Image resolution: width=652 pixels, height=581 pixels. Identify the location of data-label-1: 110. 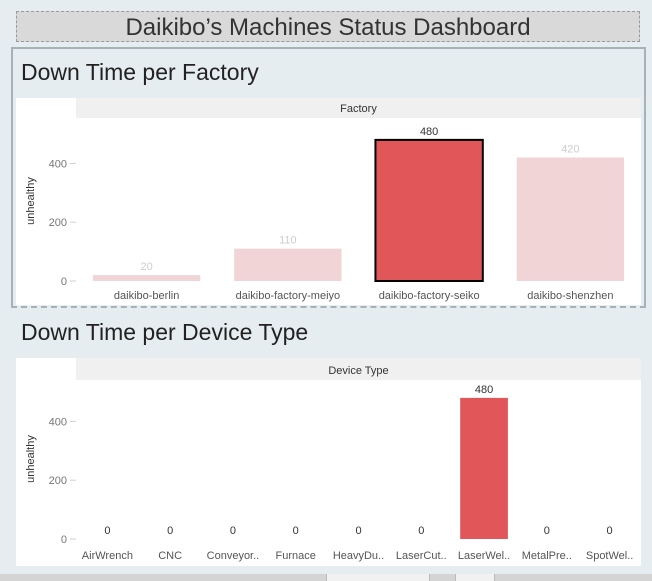
(288, 241).